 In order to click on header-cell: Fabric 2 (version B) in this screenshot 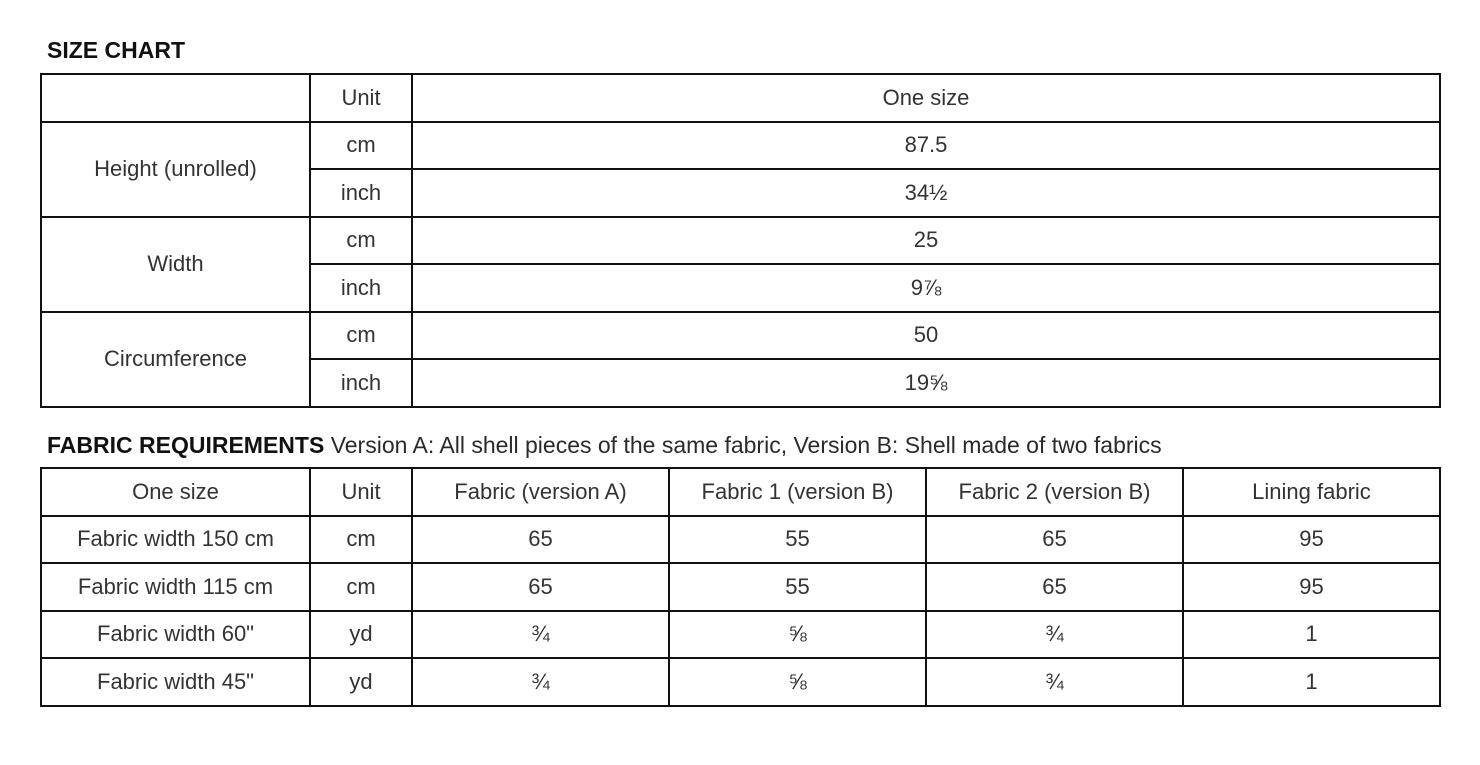, I will do `click(1054, 492)`.